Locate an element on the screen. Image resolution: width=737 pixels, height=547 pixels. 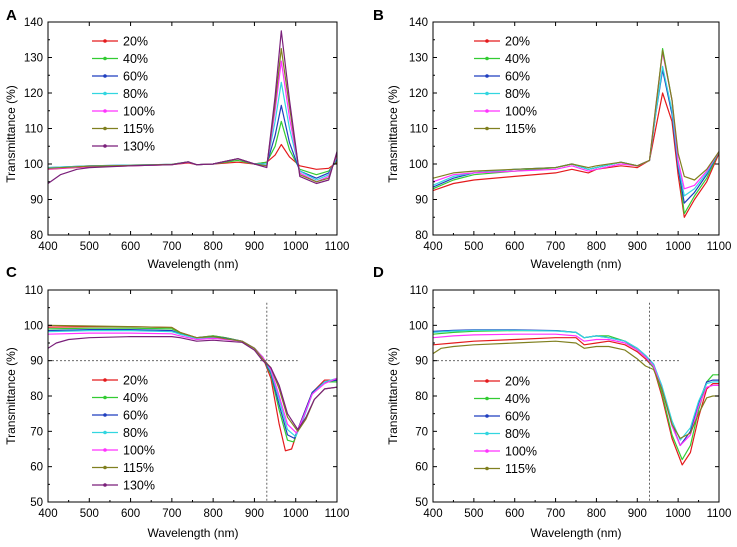
series-line-100pct is located at coordinates (576, 390).